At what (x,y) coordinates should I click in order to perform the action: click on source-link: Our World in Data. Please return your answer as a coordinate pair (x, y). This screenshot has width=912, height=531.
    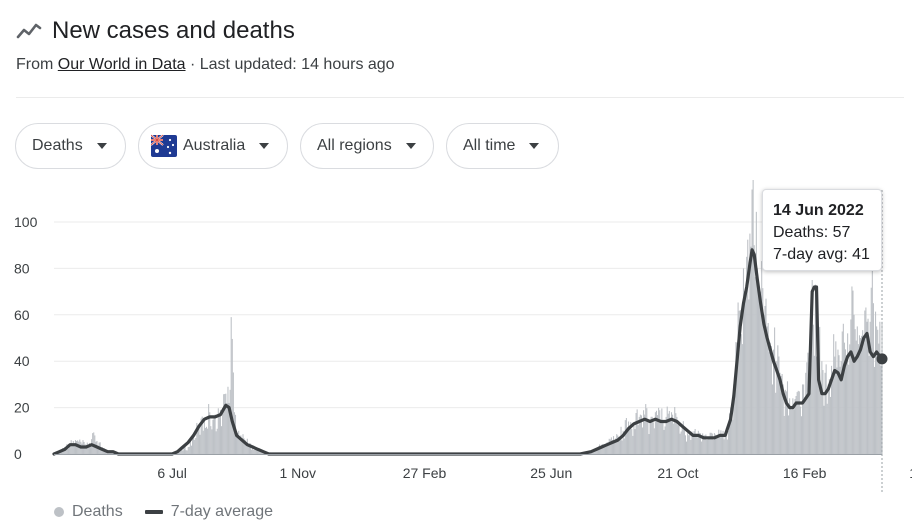
    Looking at the image, I should click on (121, 64).